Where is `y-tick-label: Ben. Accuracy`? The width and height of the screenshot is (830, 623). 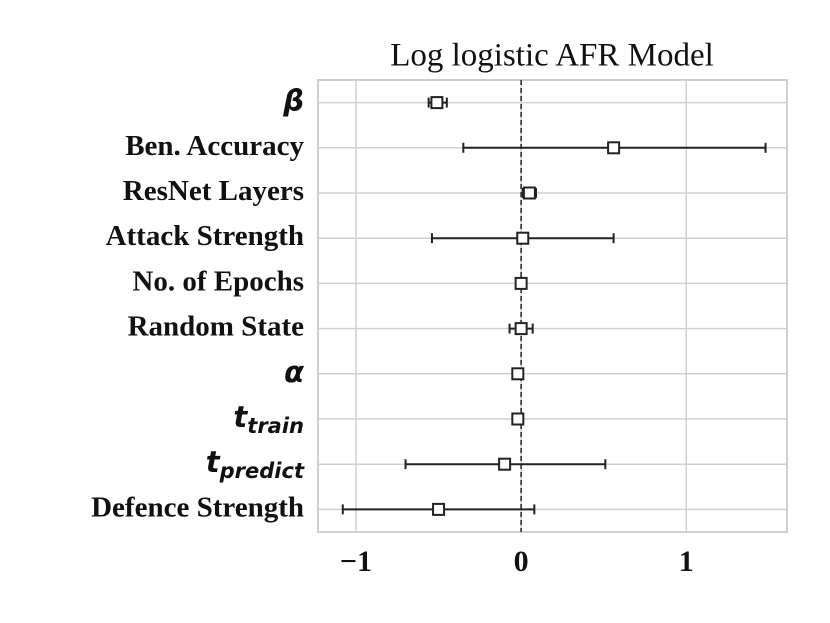
y-tick-label: Ben. Accuracy is located at coordinates (214, 145).